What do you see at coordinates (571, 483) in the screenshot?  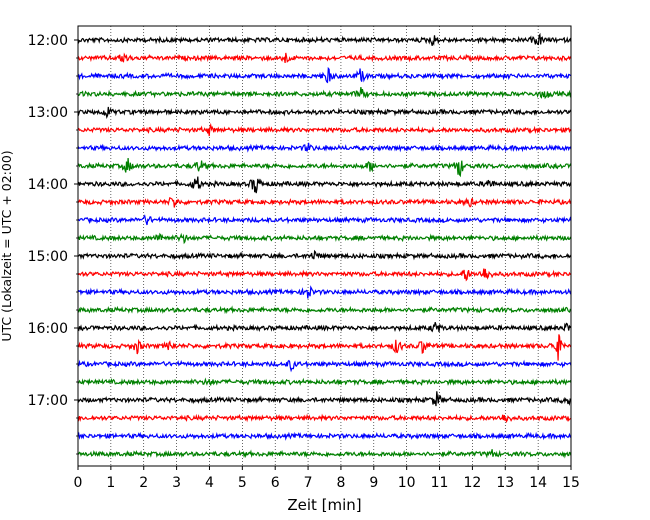 I see `x-tick-label: 15` at bounding box center [571, 483].